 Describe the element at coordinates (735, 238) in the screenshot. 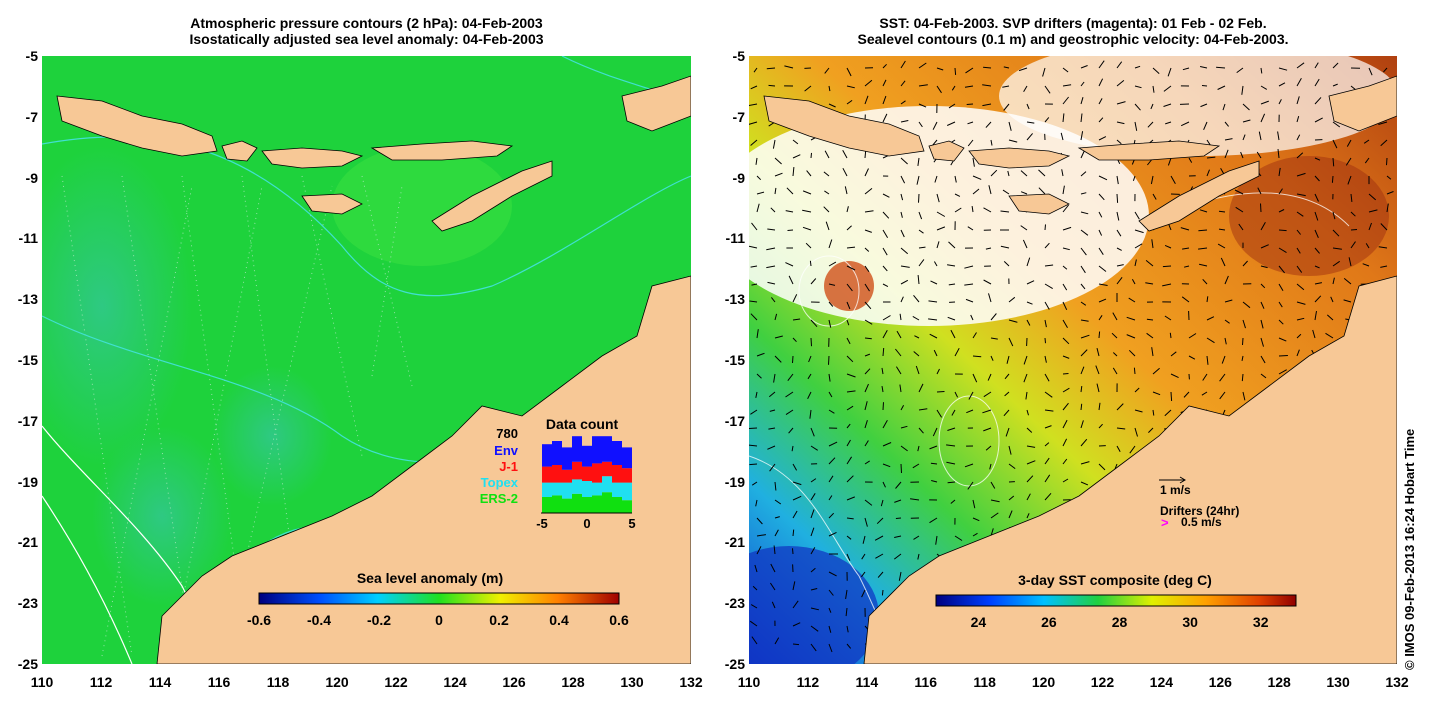

I see `latitude-label: -11` at that location.